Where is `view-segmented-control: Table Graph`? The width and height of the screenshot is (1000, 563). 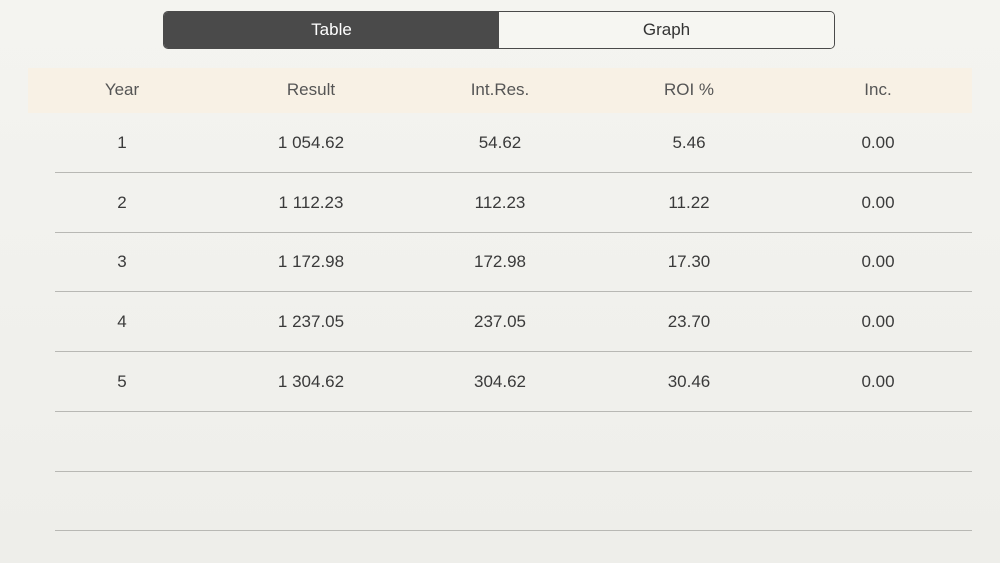 view-segmented-control: Table Graph is located at coordinates (499, 30).